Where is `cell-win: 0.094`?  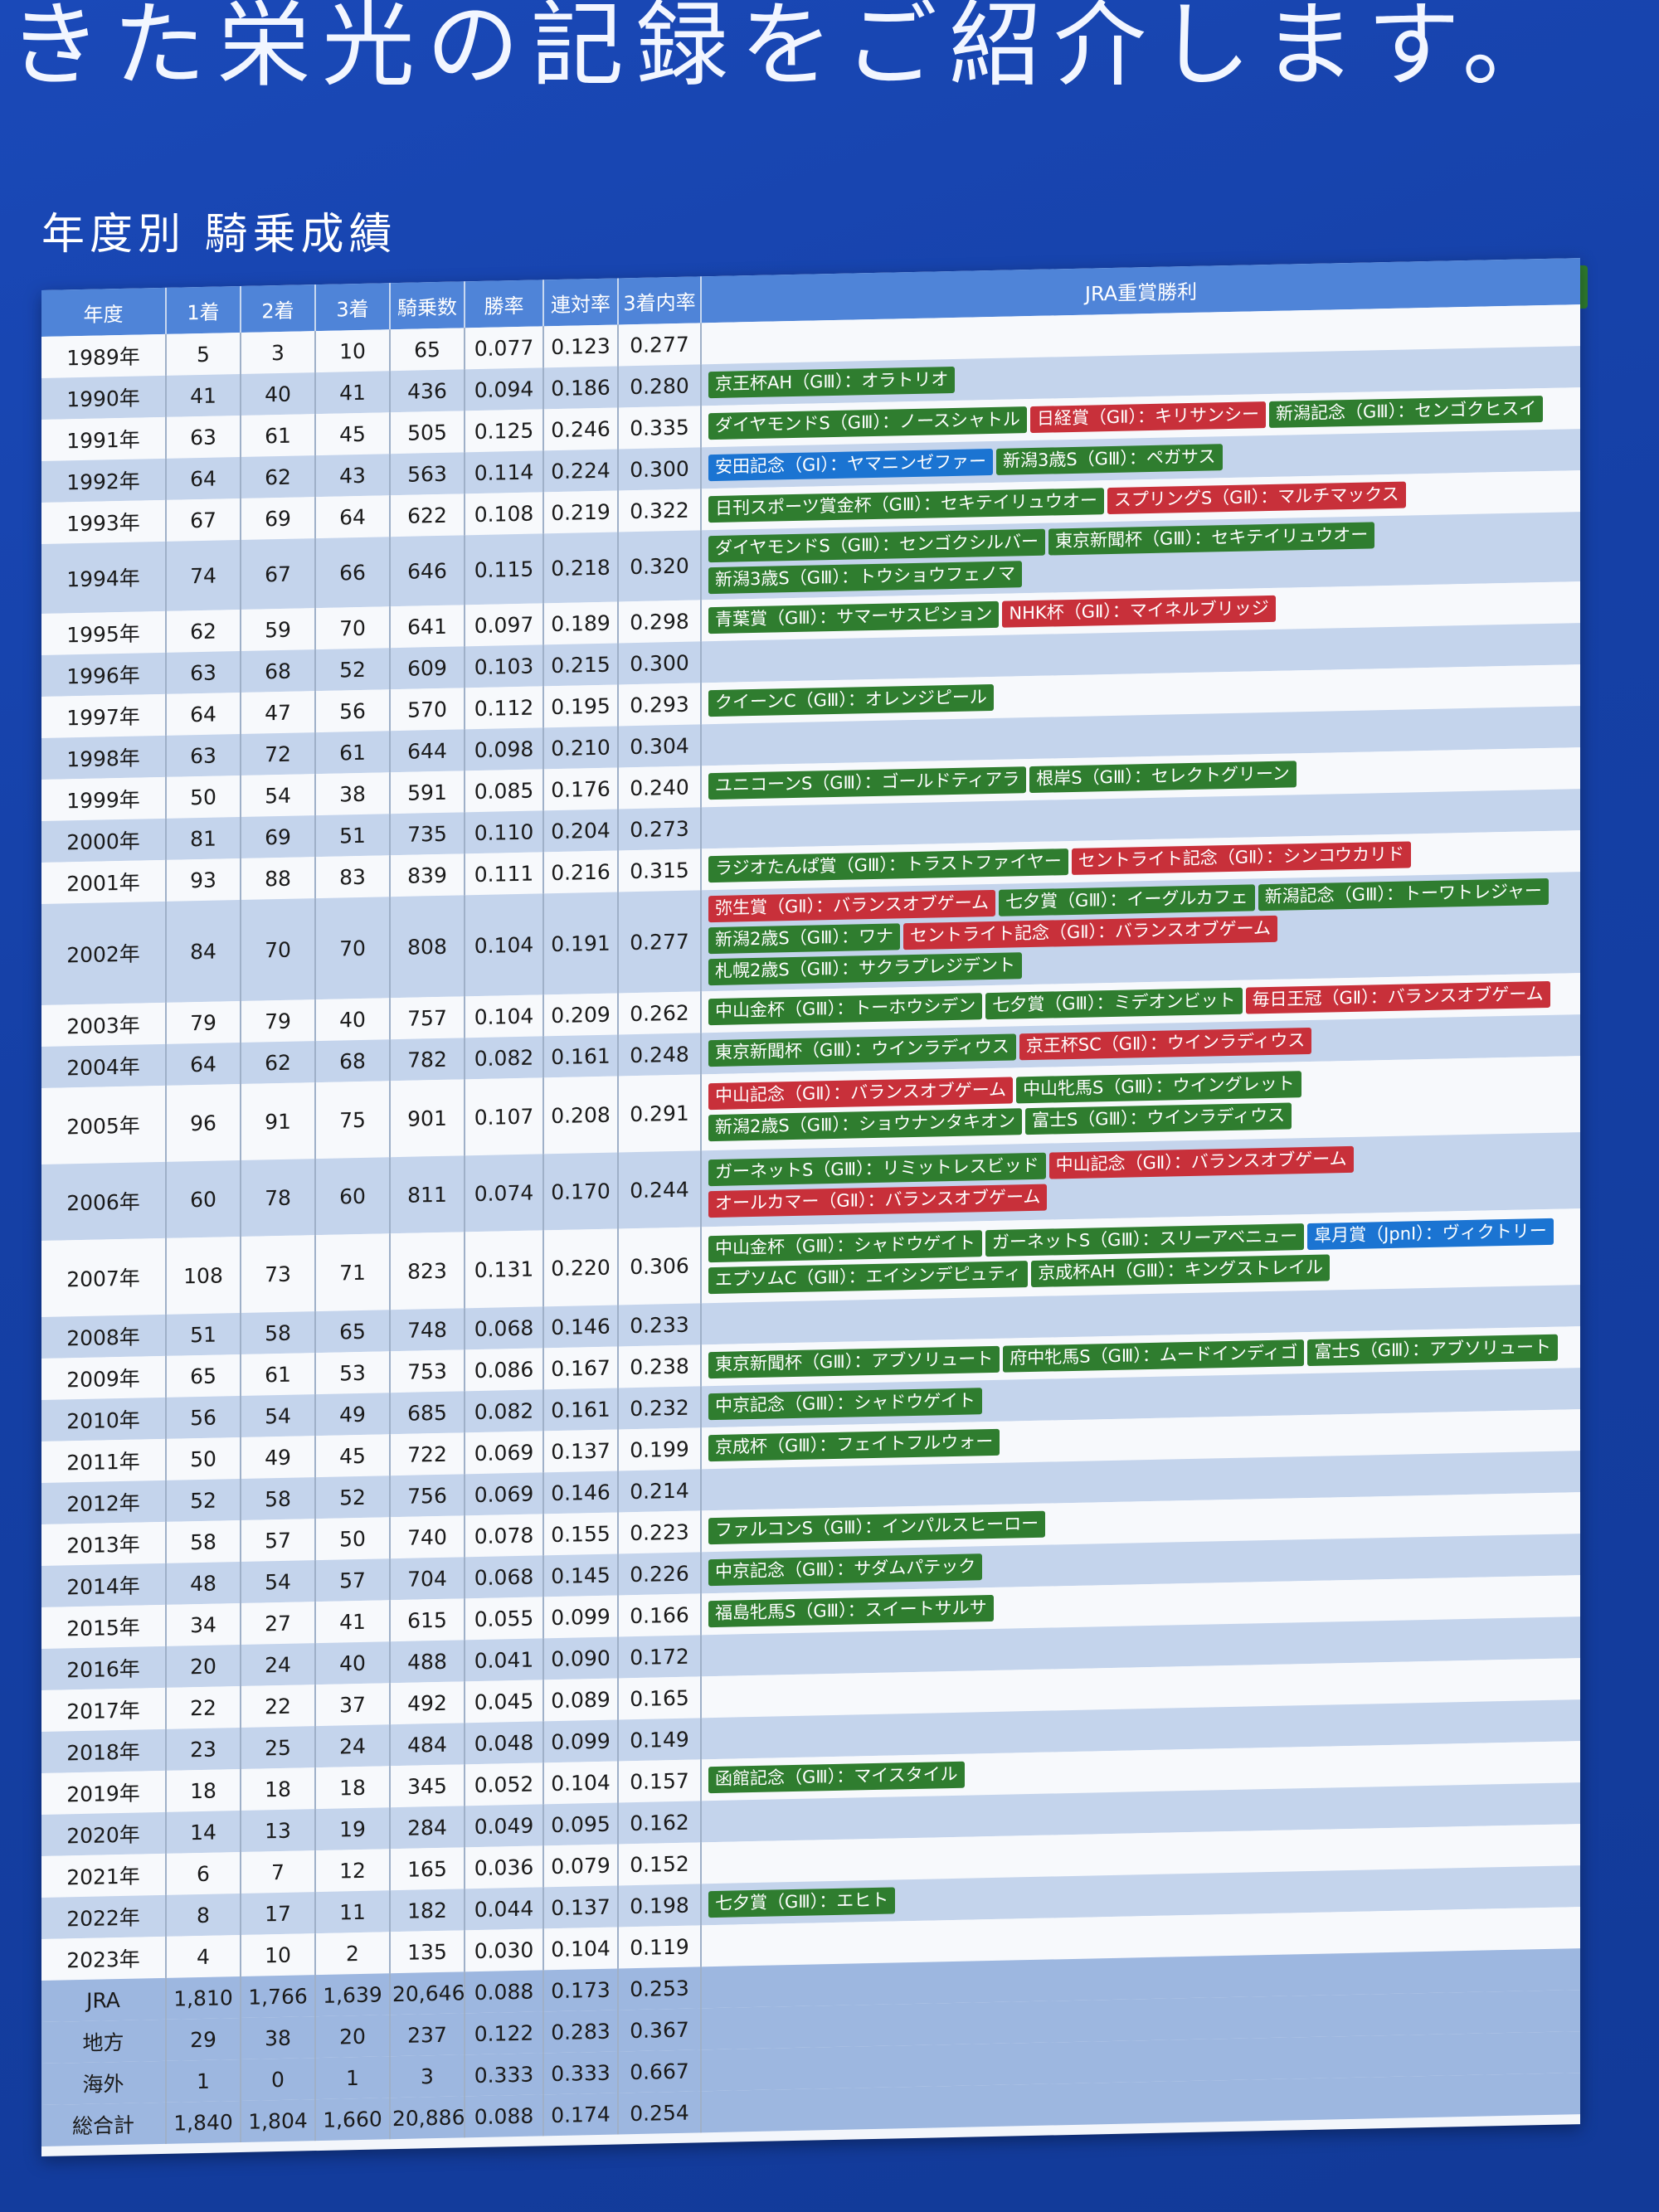
cell-win: 0.094 is located at coordinates (504, 389).